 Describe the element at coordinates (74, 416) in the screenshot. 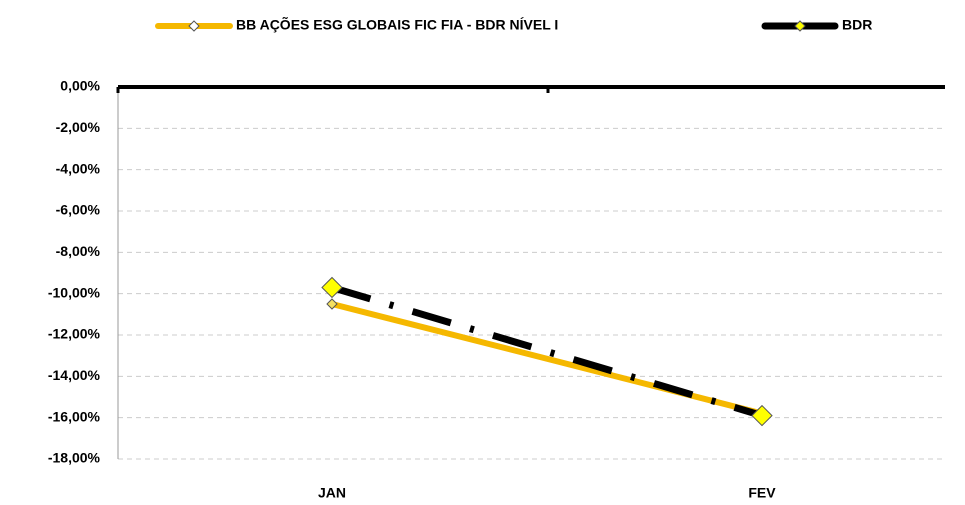

I see `y-tick-label: -16,00%` at that location.